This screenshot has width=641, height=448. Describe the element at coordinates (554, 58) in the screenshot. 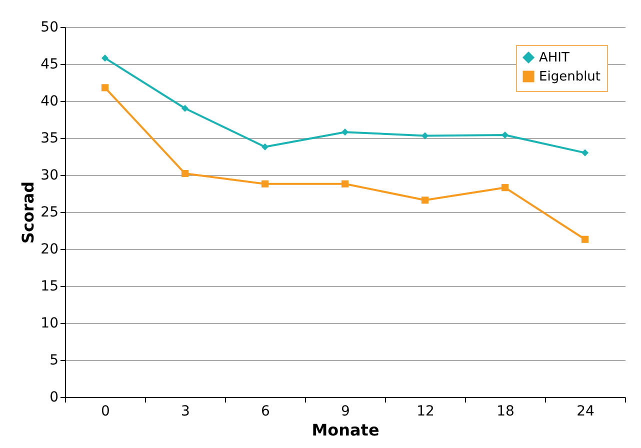

I see `legend-label: AHIT` at that location.